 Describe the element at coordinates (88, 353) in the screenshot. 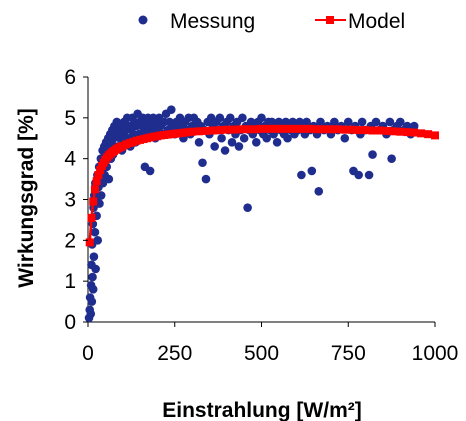

I see `x-tick-label: 0` at that location.